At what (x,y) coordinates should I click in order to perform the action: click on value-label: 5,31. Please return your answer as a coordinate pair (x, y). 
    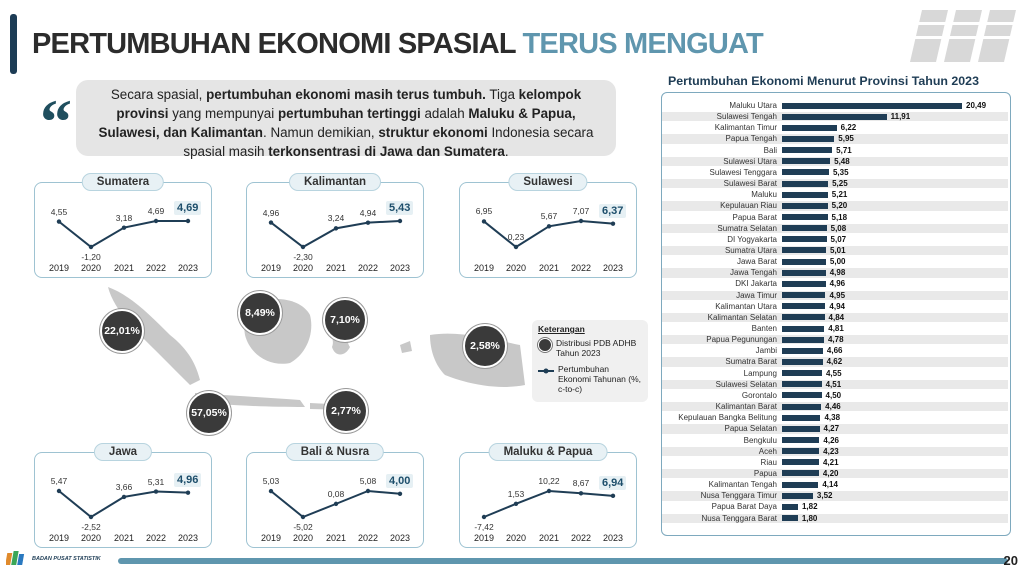
    Looking at the image, I should click on (156, 481).